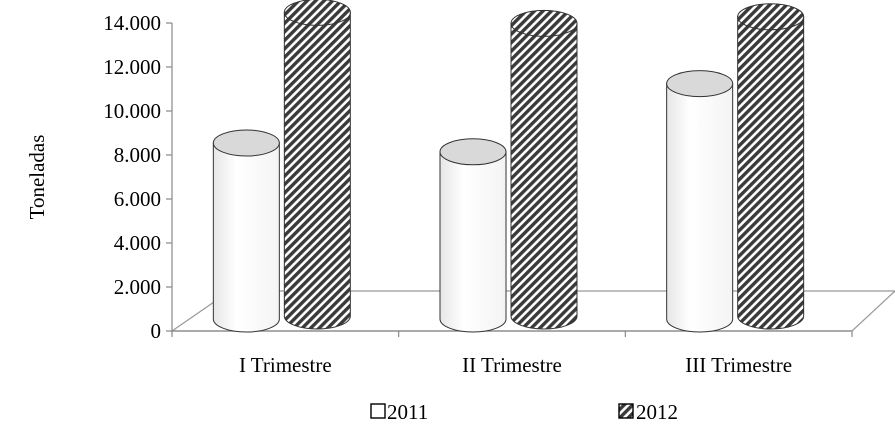 The image size is (895, 427). I want to click on y-tick-label: 0, so click(156, 331).